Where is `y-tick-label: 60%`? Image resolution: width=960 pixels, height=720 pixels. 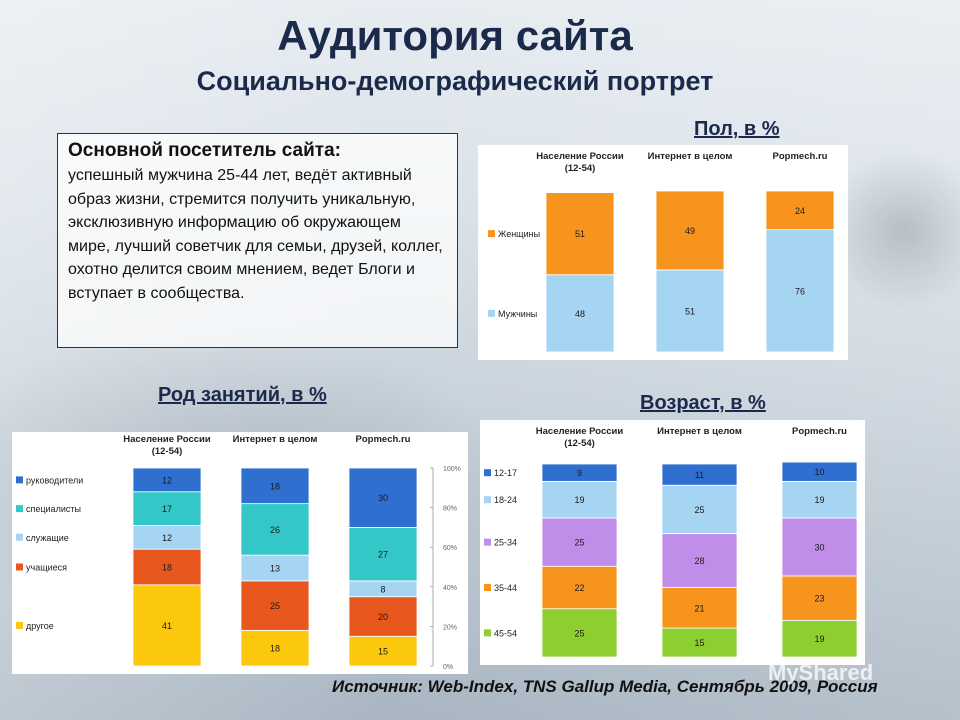 y-tick-label: 60% is located at coordinates (450, 548).